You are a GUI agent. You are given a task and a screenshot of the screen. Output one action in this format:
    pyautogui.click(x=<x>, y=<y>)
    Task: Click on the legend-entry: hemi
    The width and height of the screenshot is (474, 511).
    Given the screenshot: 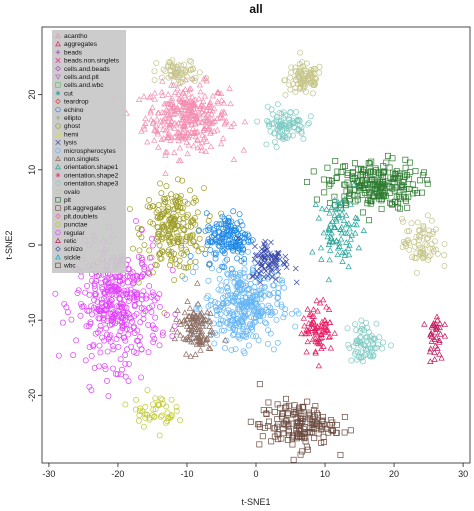 What is the action you would take?
    pyautogui.click(x=67, y=134)
    